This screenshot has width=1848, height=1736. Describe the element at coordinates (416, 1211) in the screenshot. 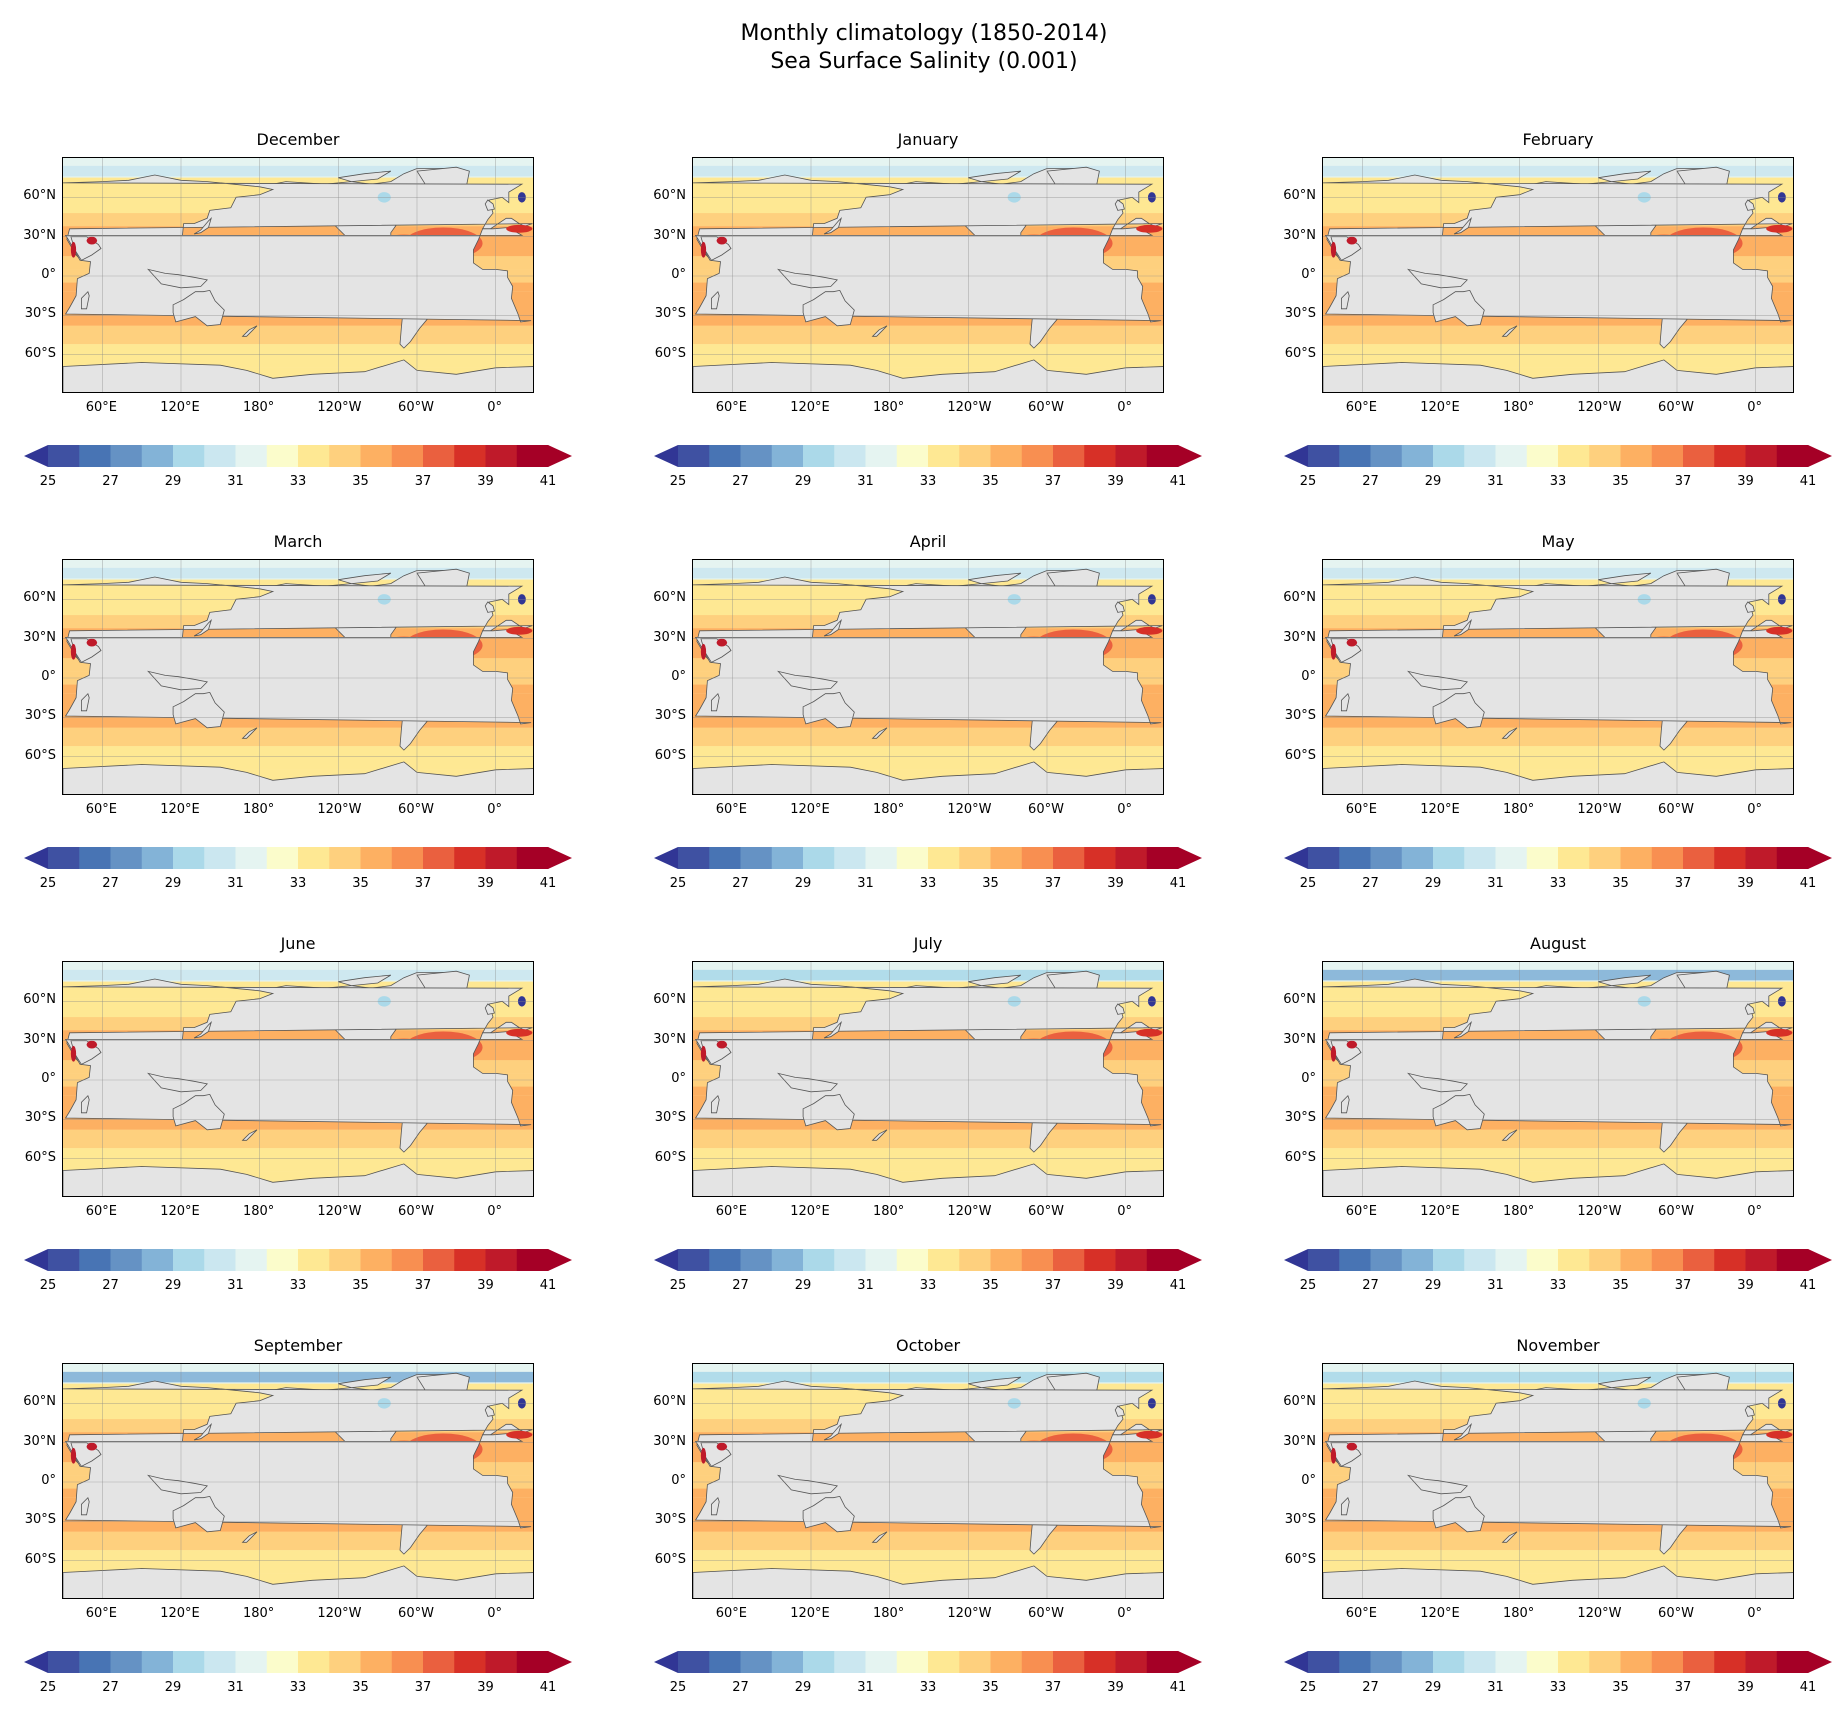

I see `x-tick-label: 60°W` at that location.